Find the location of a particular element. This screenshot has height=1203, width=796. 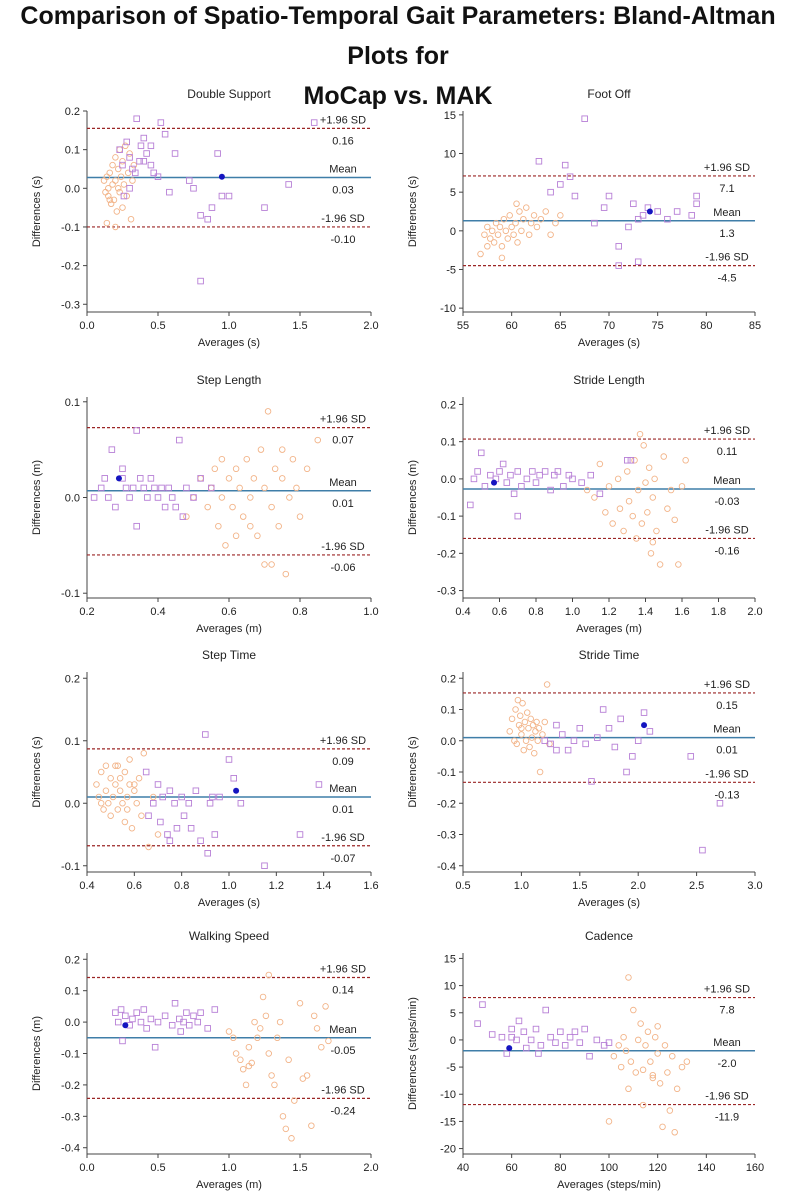

x-tick-label: 0.4 is located at coordinates (86, 886).